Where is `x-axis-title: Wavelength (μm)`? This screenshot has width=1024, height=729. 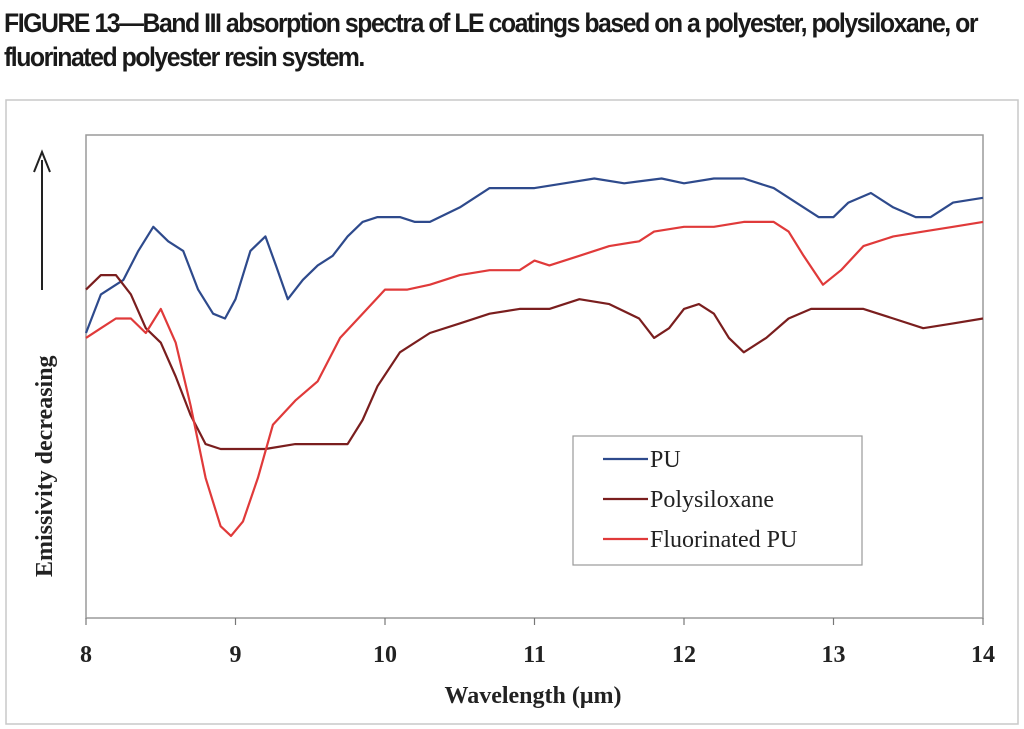
x-axis-title: Wavelength (μm) is located at coordinates (533, 696).